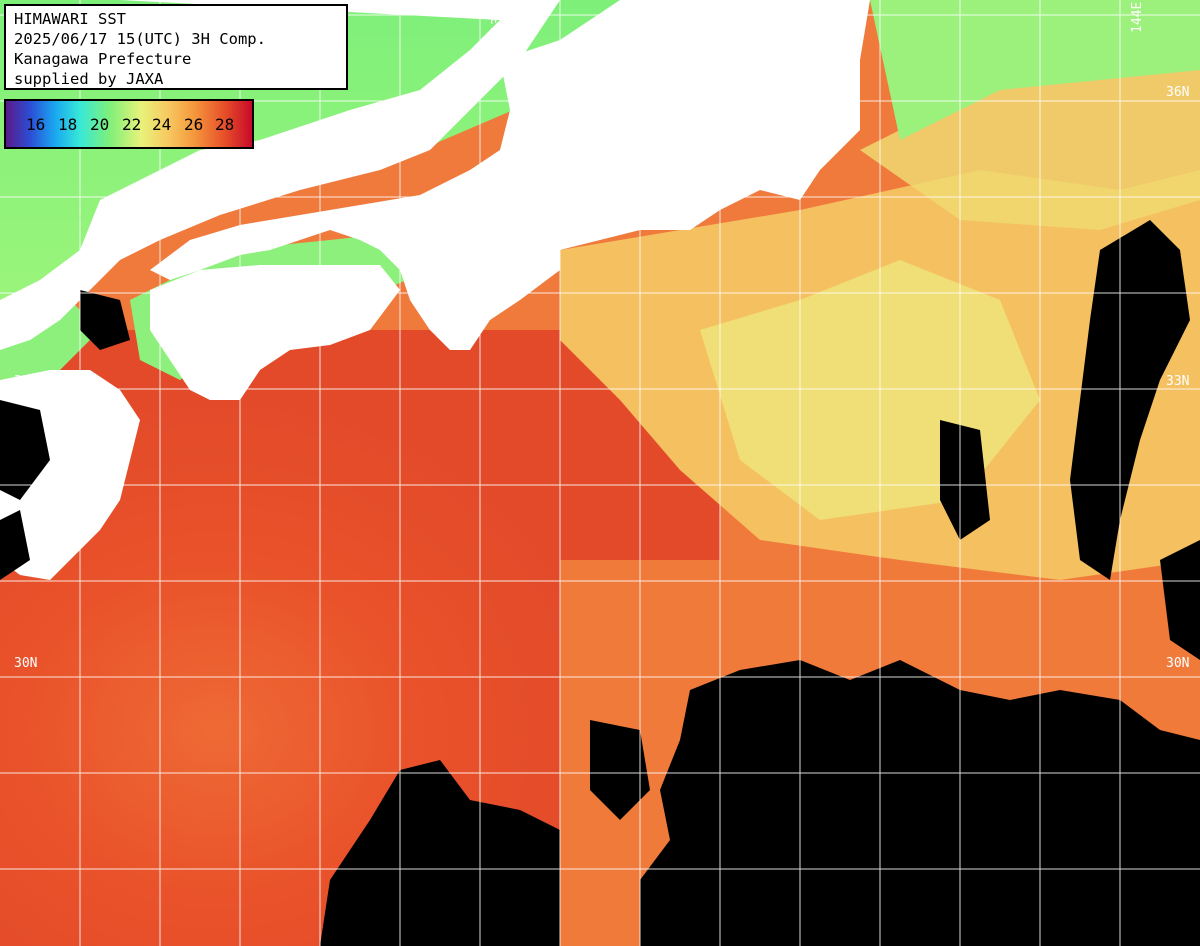  I want to click on color-scale-legend: 16 18 20 22 24 26 28, so click(129, 124).